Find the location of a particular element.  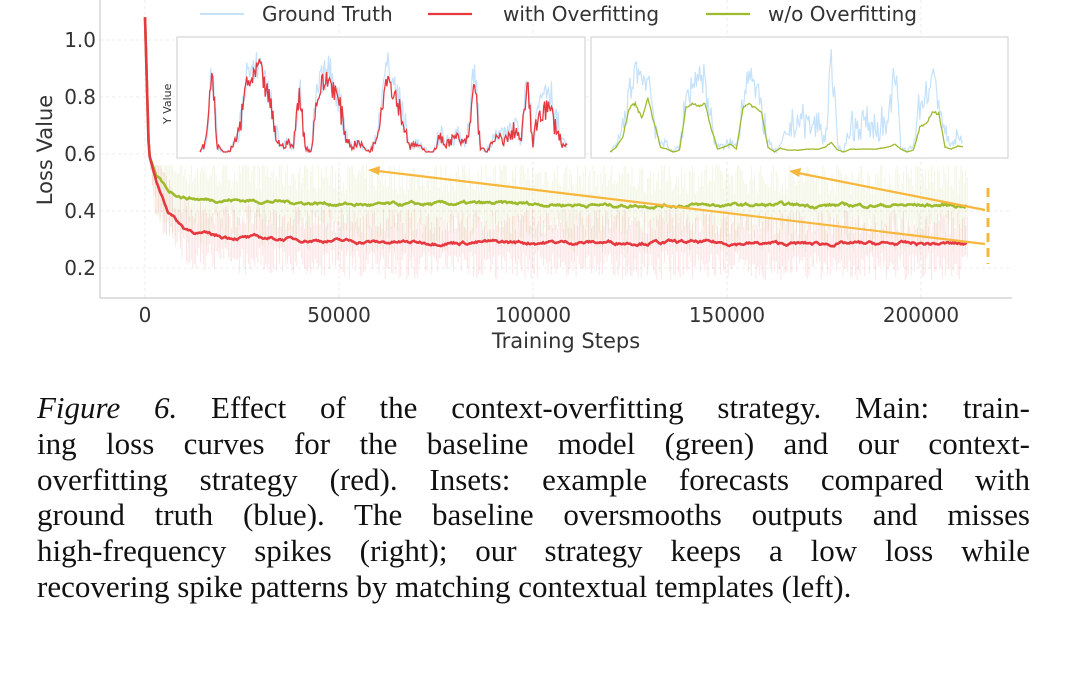

figure-label: Figure 6. is located at coordinates (107, 407).